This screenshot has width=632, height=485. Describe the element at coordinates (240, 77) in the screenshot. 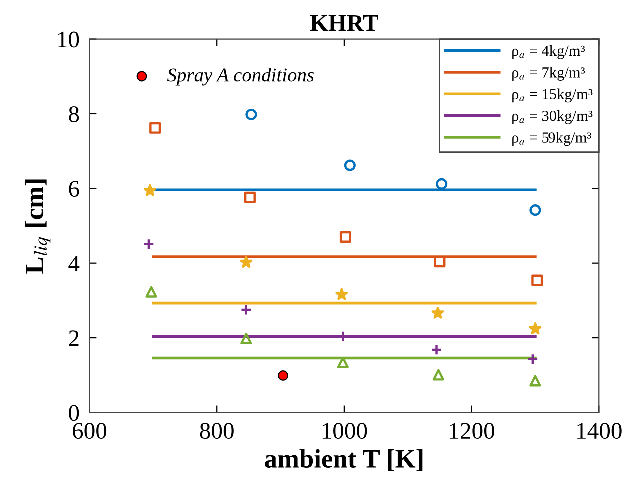

I see `legend-label: Spray A conditions` at that location.